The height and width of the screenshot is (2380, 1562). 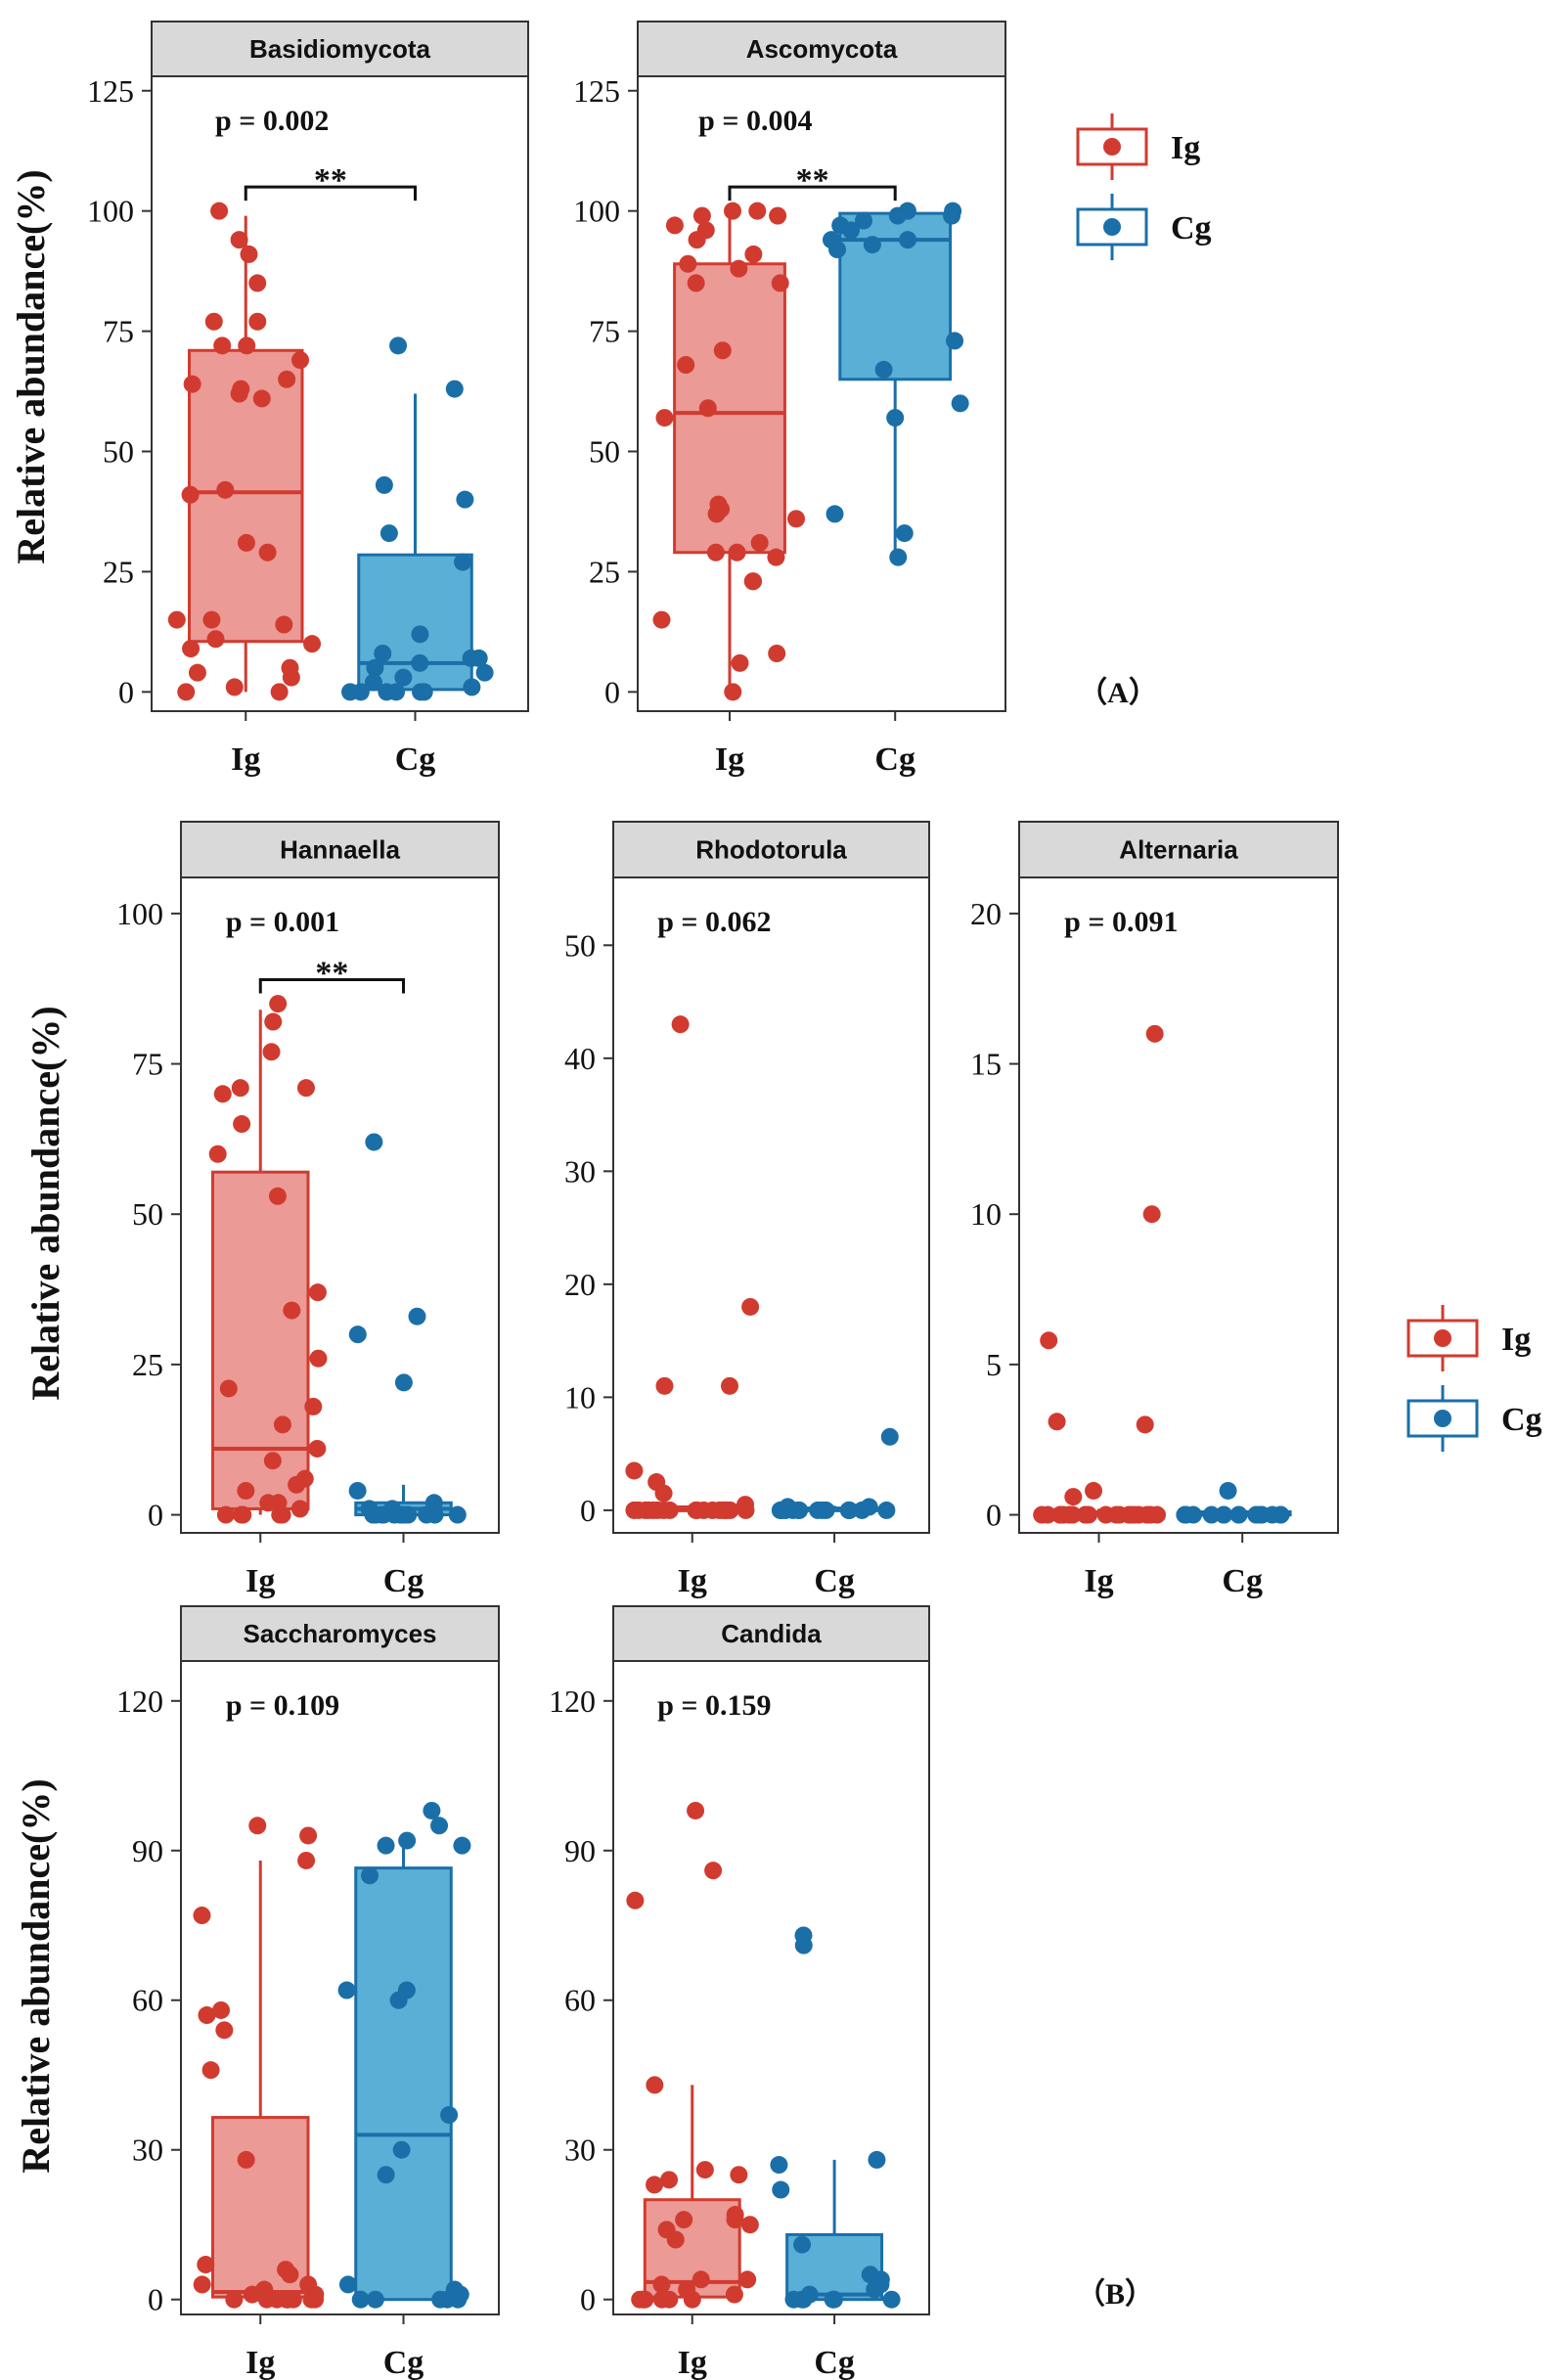 I want to click on facet-title: Basidiomycota, so click(x=339, y=49).